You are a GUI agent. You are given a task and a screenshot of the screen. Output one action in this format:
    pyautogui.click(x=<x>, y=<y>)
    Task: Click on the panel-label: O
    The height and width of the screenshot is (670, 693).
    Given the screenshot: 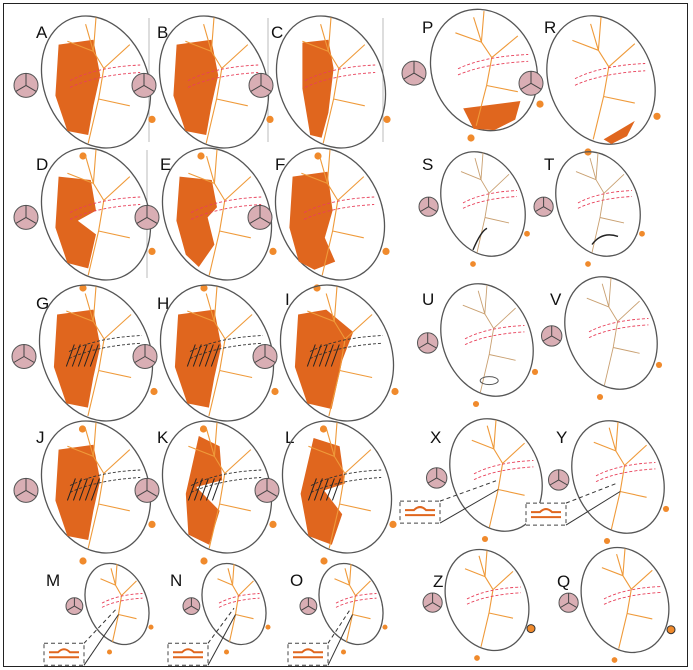 What is the action you would take?
    pyautogui.click(x=296, y=580)
    